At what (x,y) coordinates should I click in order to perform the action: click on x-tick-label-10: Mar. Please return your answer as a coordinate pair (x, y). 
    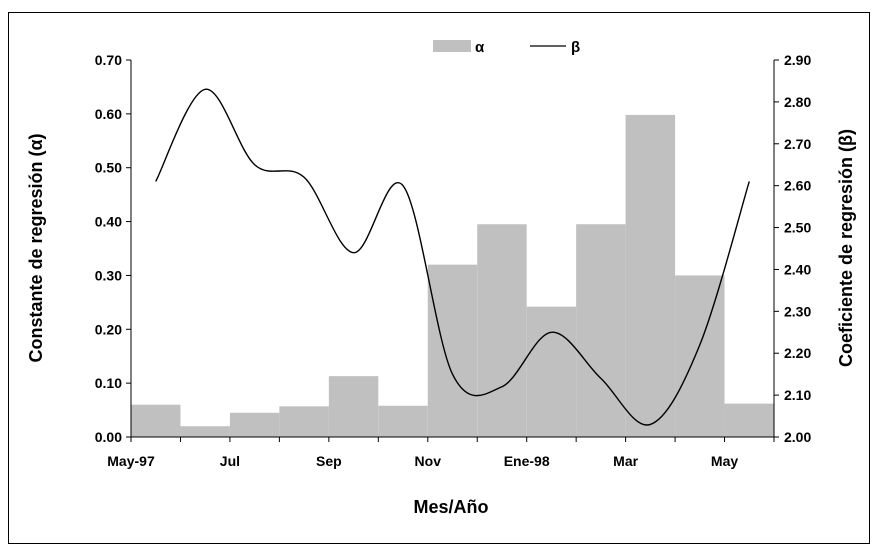
    Looking at the image, I should click on (625, 461).